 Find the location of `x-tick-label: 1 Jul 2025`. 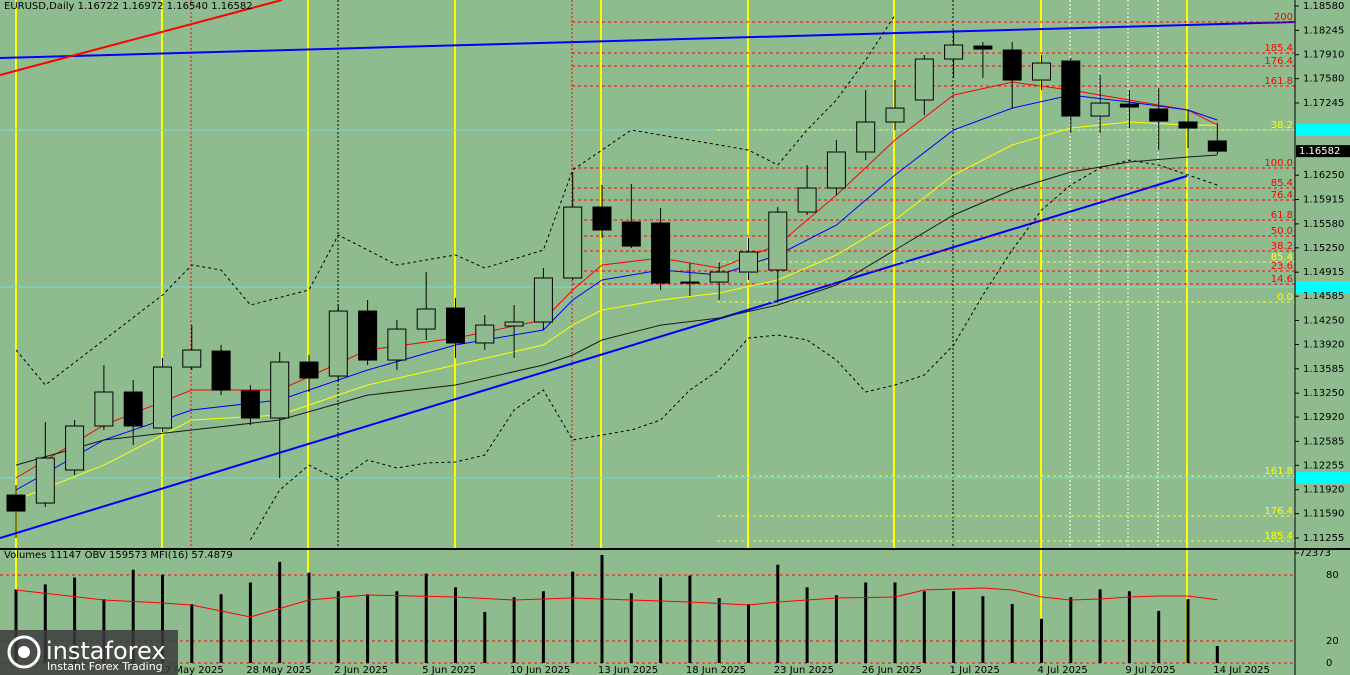

x-tick-label: 1 Jul 2025 is located at coordinates (975, 670).